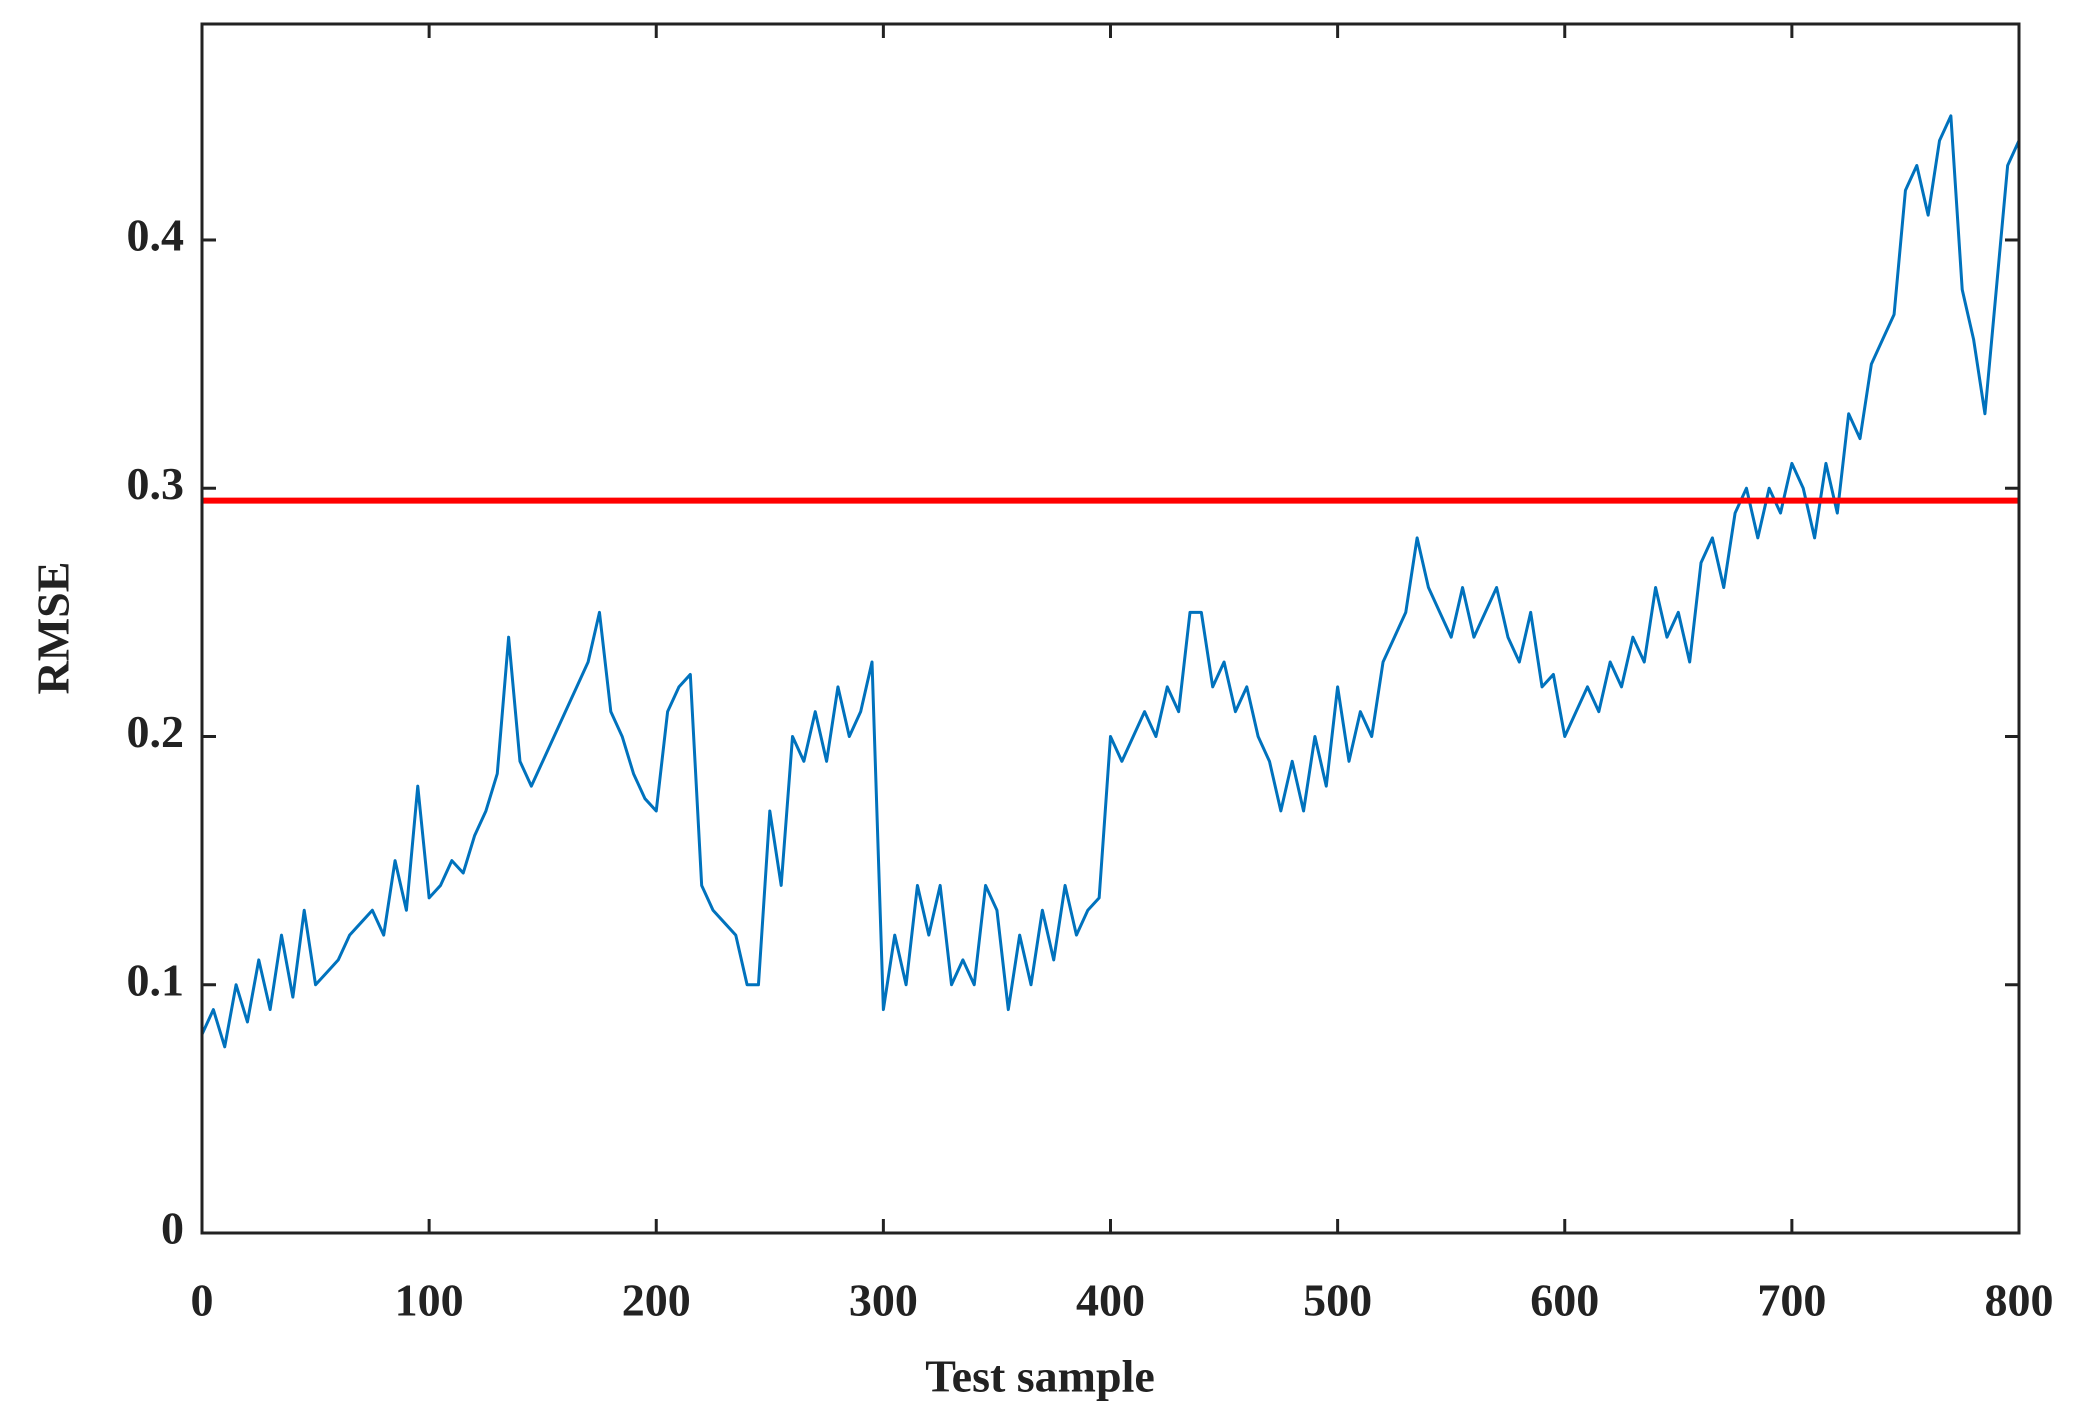  Describe the element at coordinates (1791, 1300) in the screenshot. I see `x-tick-label: 700` at that location.